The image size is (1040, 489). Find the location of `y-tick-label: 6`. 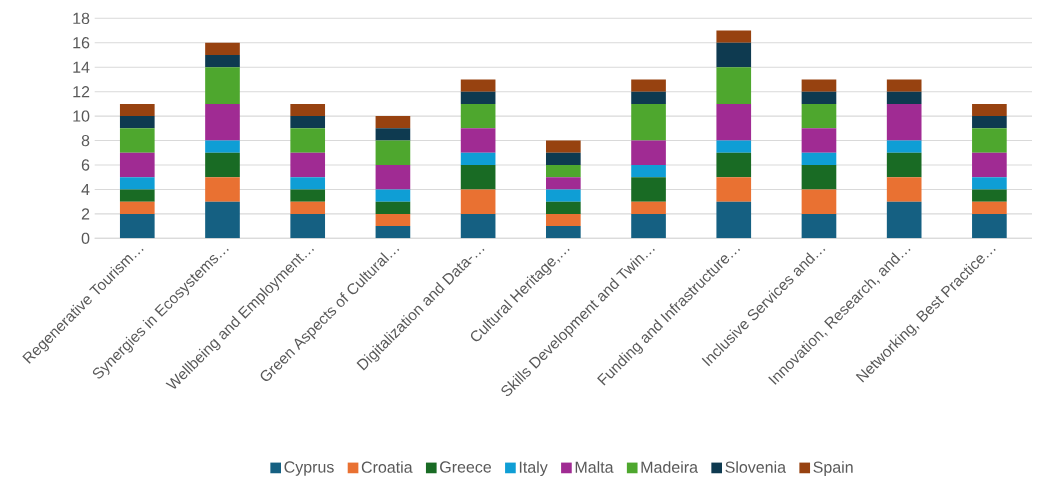

y-tick-label: 6 is located at coordinates (85, 165).